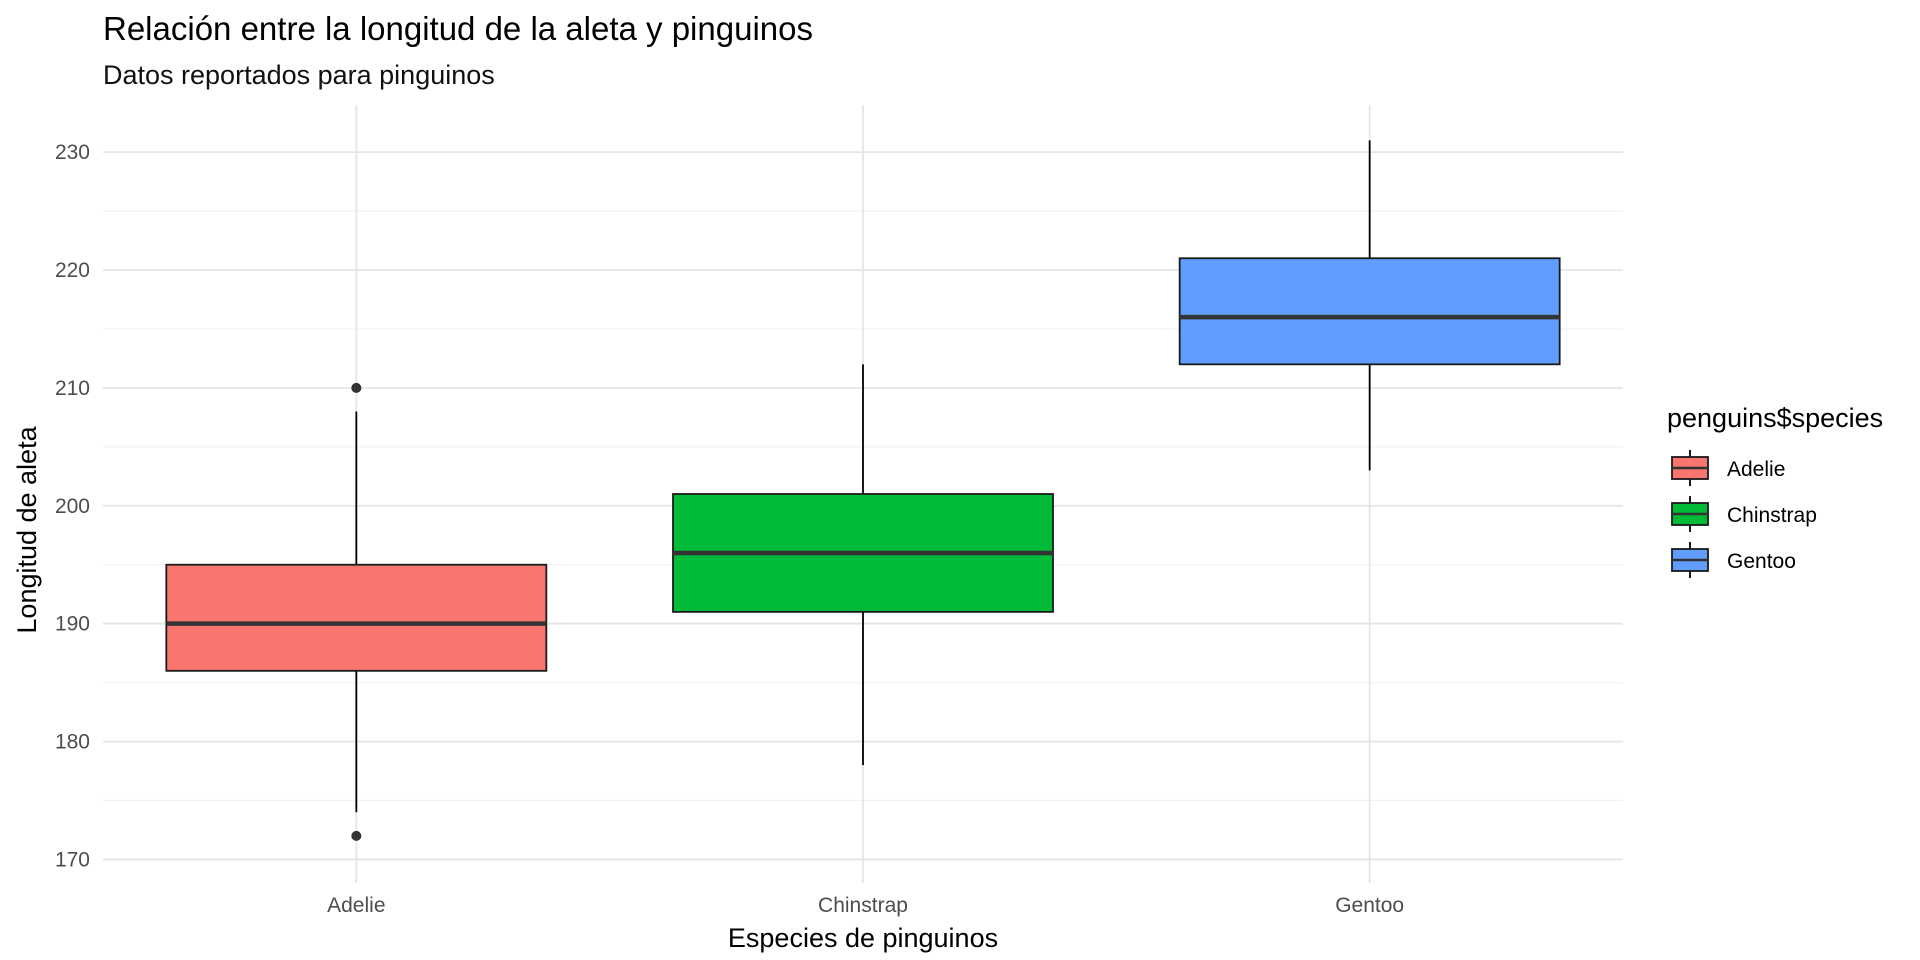 The width and height of the screenshot is (1920, 960). I want to click on y-tick-label: 230, so click(72, 152).